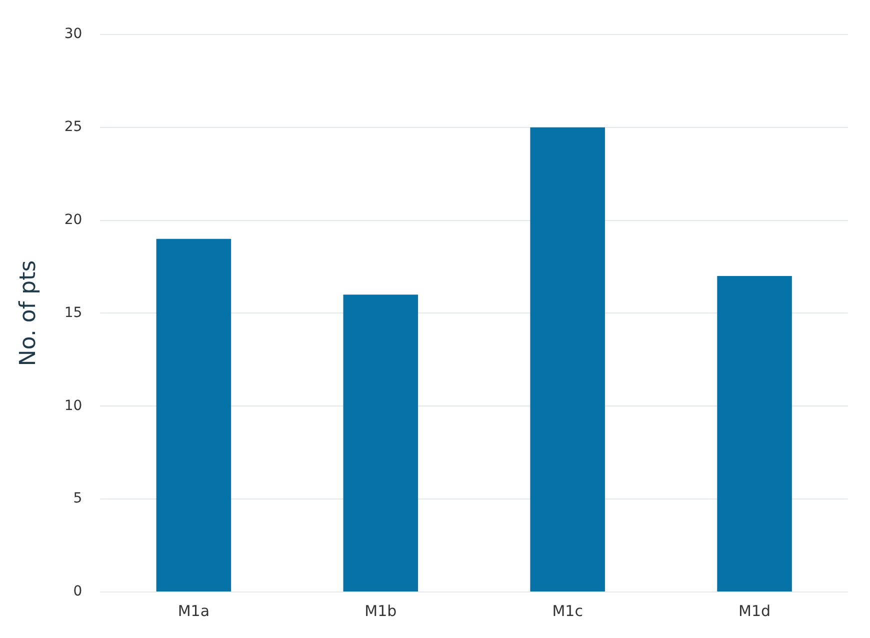 Image resolution: width=870 pixels, height=638 pixels. I want to click on x-tick-label: M1a, so click(194, 611).